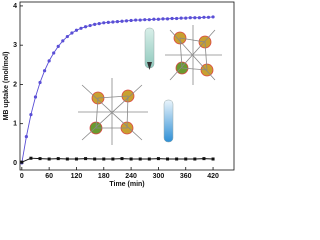 The image size is (320, 240). Describe the element at coordinates (49, 176) in the screenshot. I see `x-tick-label: 60` at that location.